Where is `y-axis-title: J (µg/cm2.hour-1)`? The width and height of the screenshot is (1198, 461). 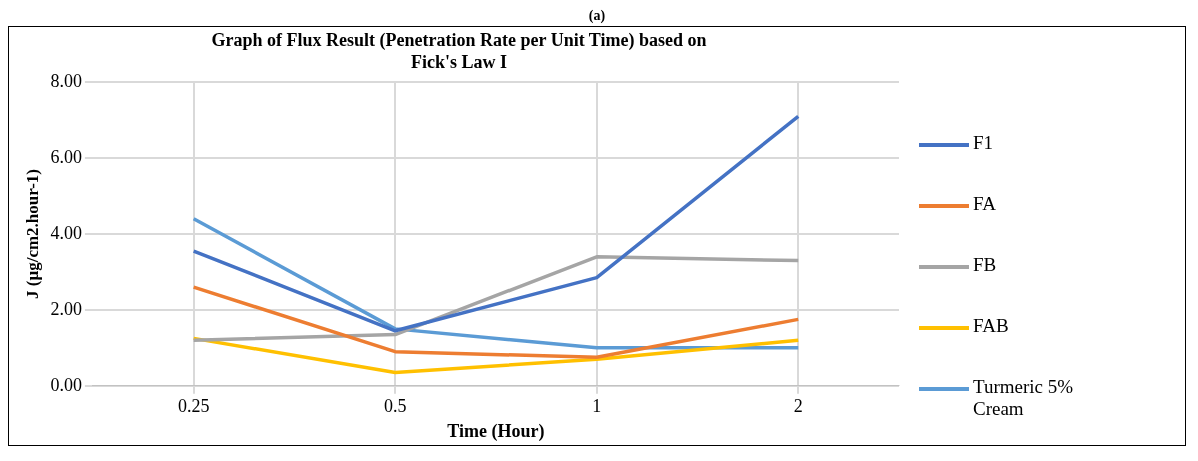 y-axis-title: J (µg/cm2.hour-1) is located at coordinates (32, 234).